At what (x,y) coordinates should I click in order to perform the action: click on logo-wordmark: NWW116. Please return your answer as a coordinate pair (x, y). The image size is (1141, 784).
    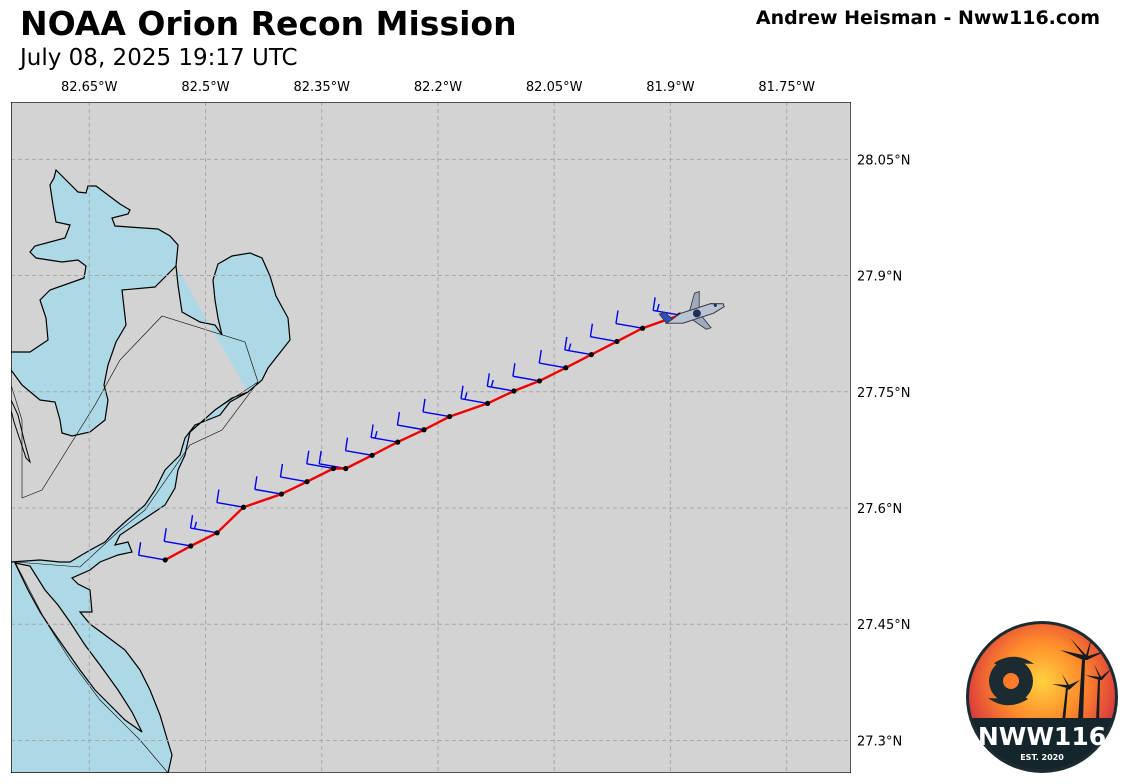
    Looking at the image, I should click on (1042, 736).